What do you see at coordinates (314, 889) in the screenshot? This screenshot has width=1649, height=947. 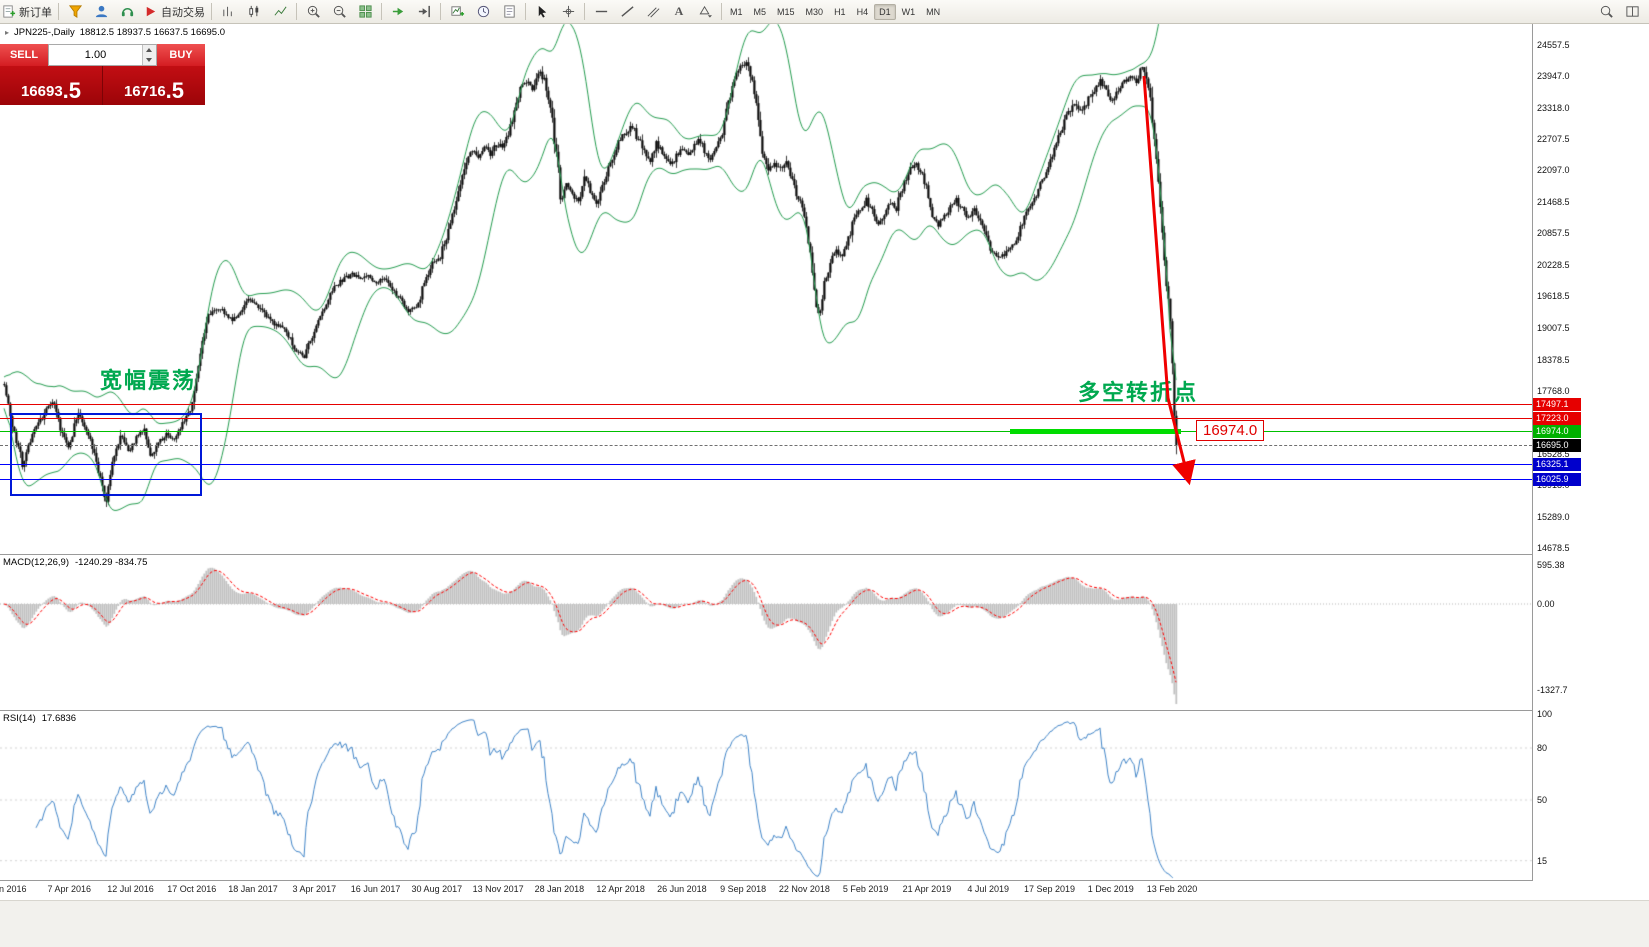 I see `date-axis-label: 3 Apr 2017` at bounding box center [314, 889].